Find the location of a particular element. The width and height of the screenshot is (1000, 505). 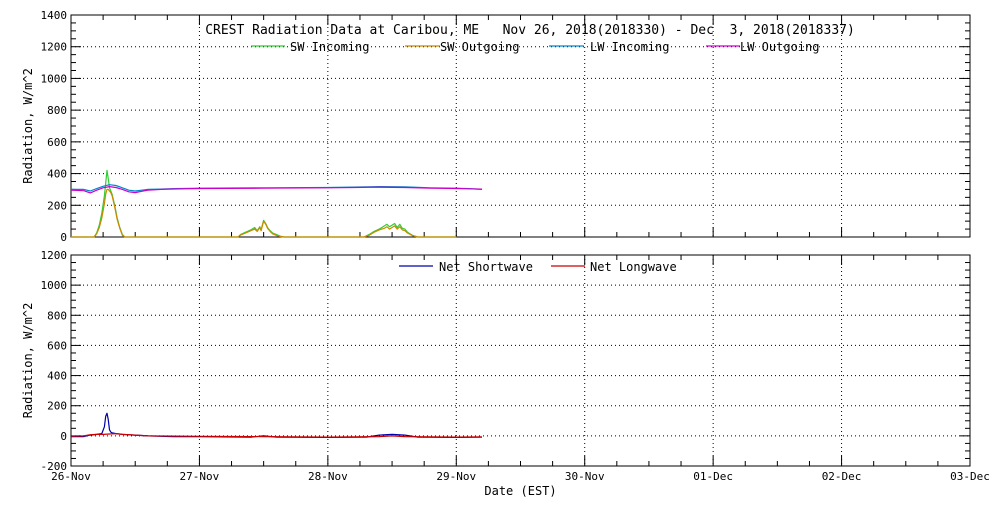

legend-label: LW Incoming is located at coordinates (629, 47).